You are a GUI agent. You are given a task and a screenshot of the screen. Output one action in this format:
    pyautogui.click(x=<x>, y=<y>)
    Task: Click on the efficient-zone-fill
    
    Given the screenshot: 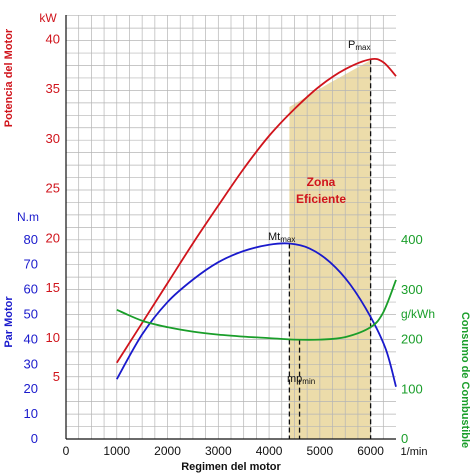 What is the action you would take?
    pyautogui.click(x=330, y=250)
    